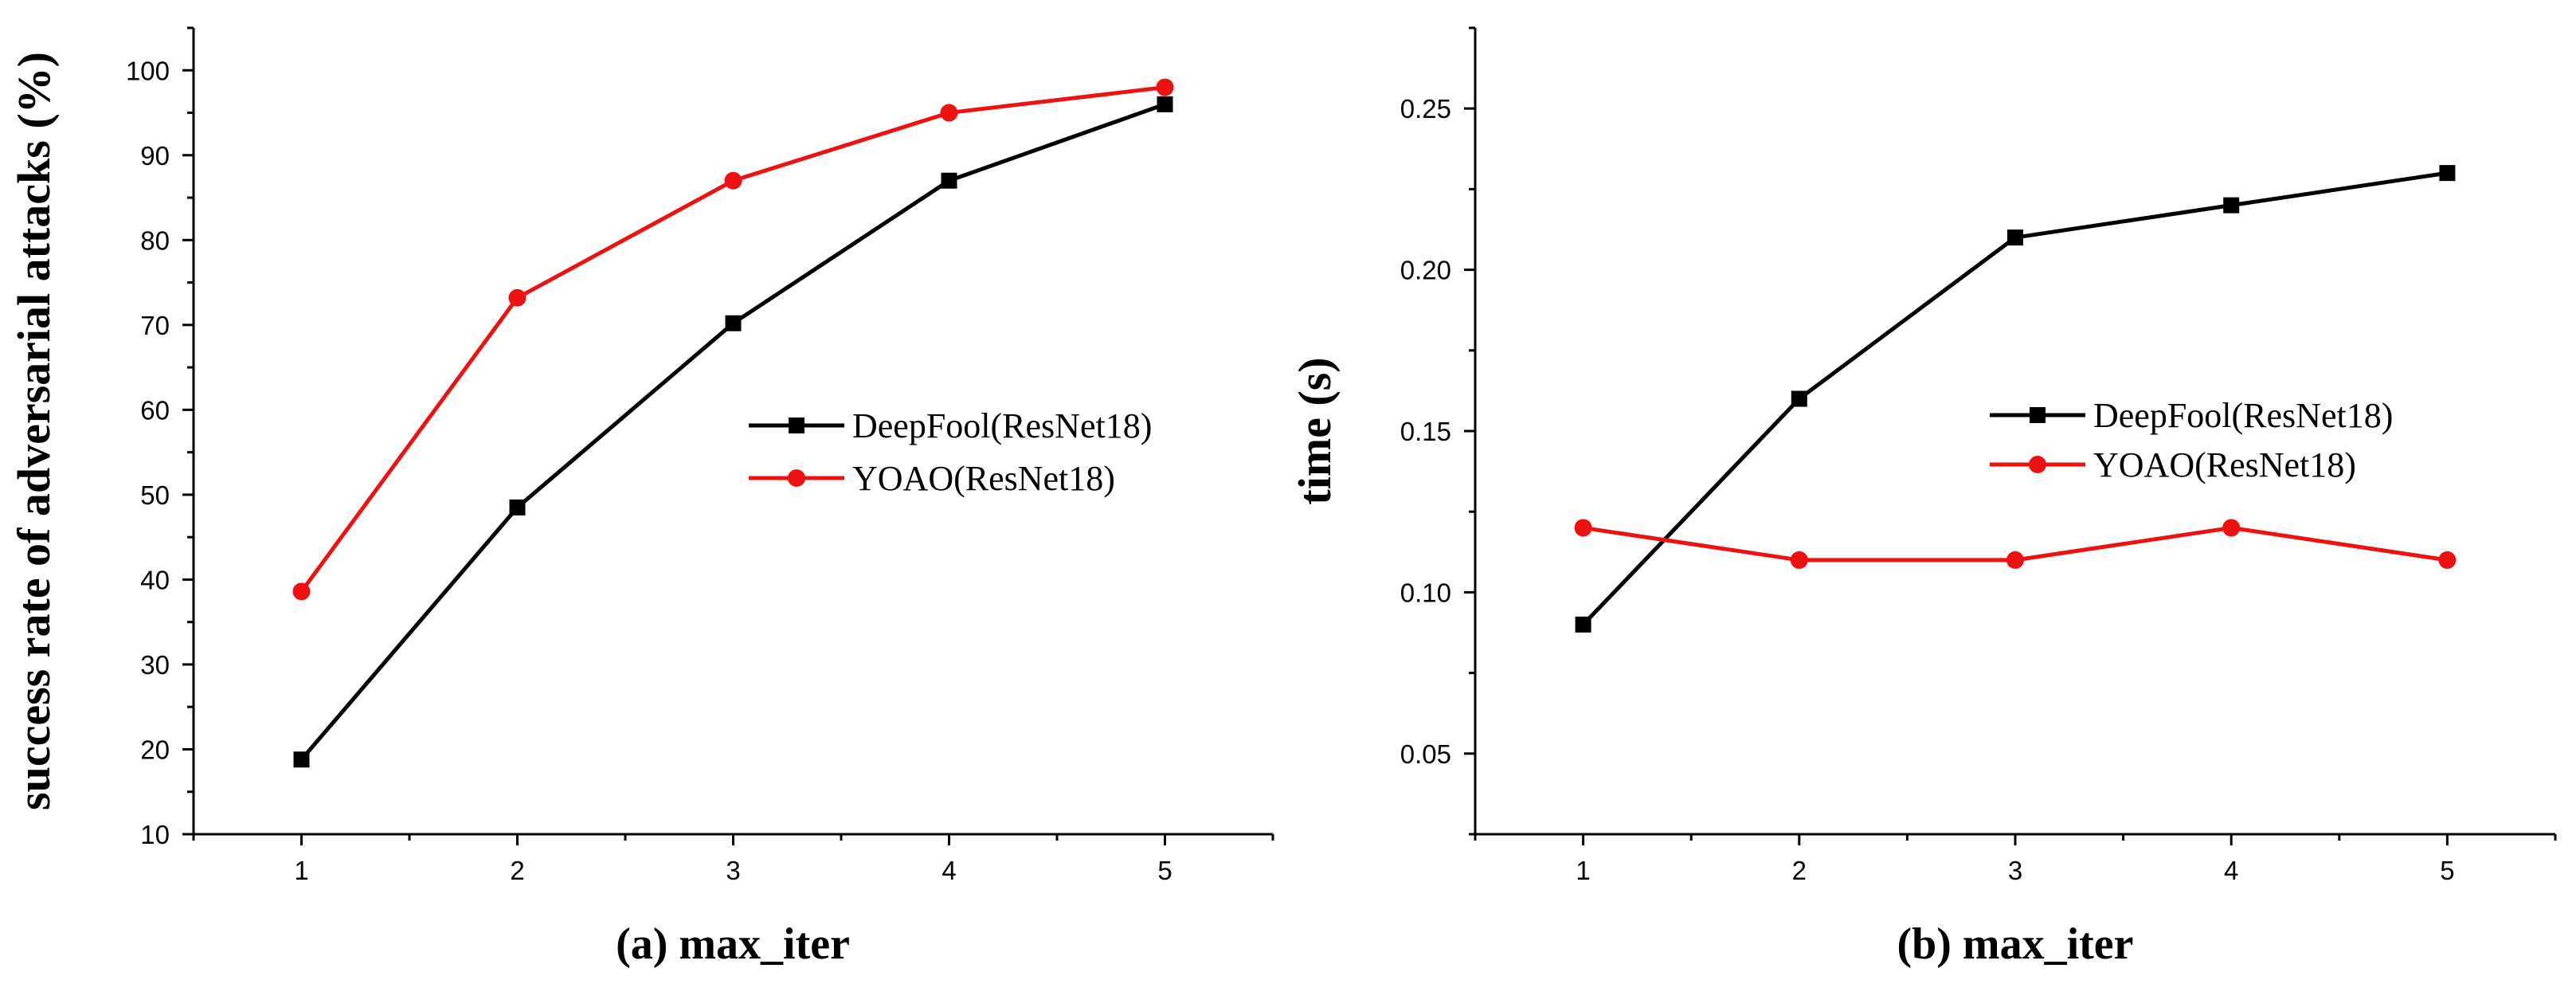 The image size is (2576, 984). I want to click on y-tick-label: 20, so click(155, 749).